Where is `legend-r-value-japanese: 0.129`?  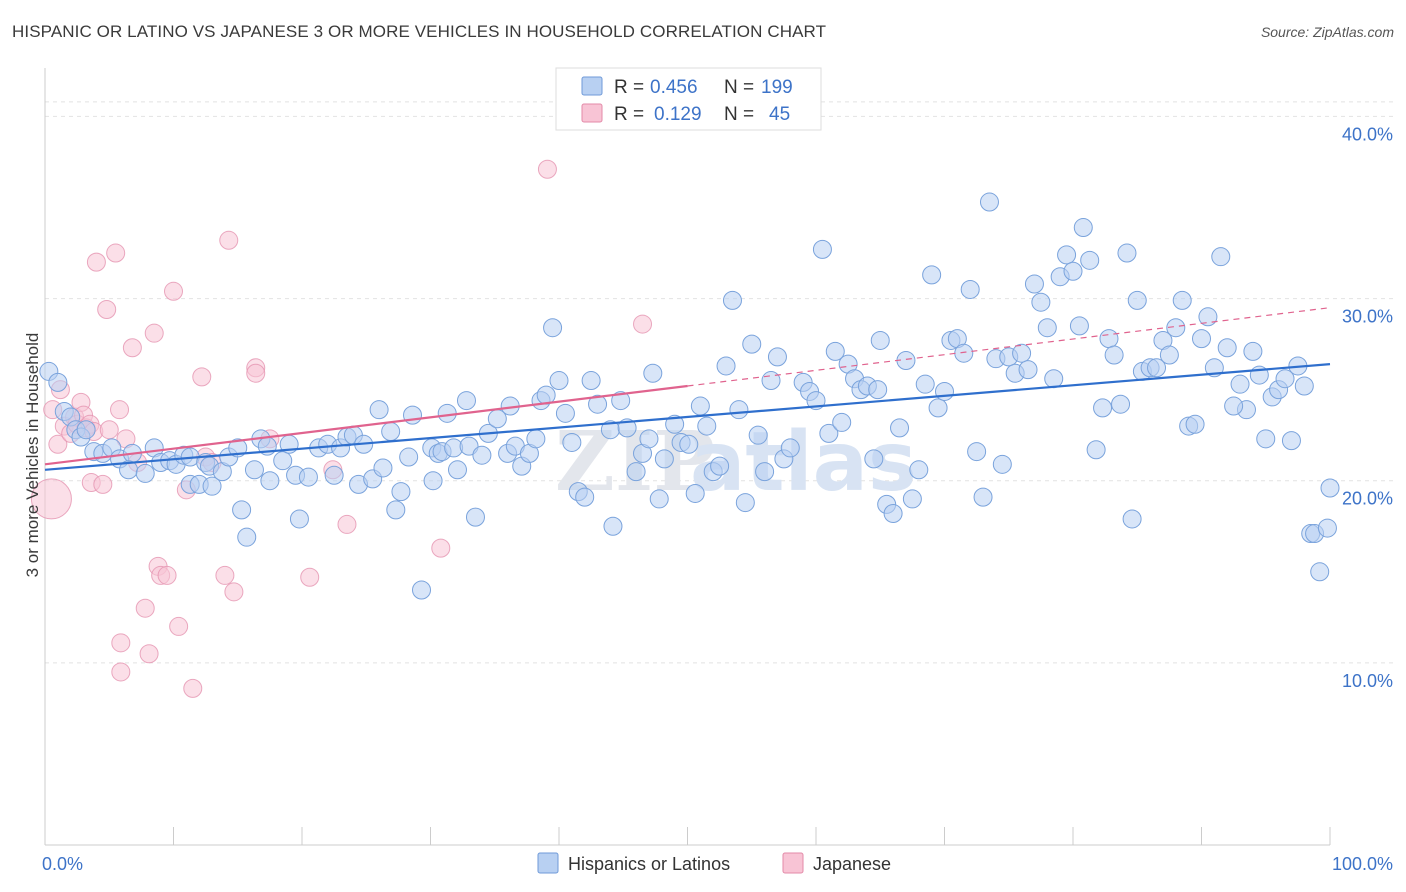
legend-r-value-japanese: 0.129 is located at coordinates (678, 114).